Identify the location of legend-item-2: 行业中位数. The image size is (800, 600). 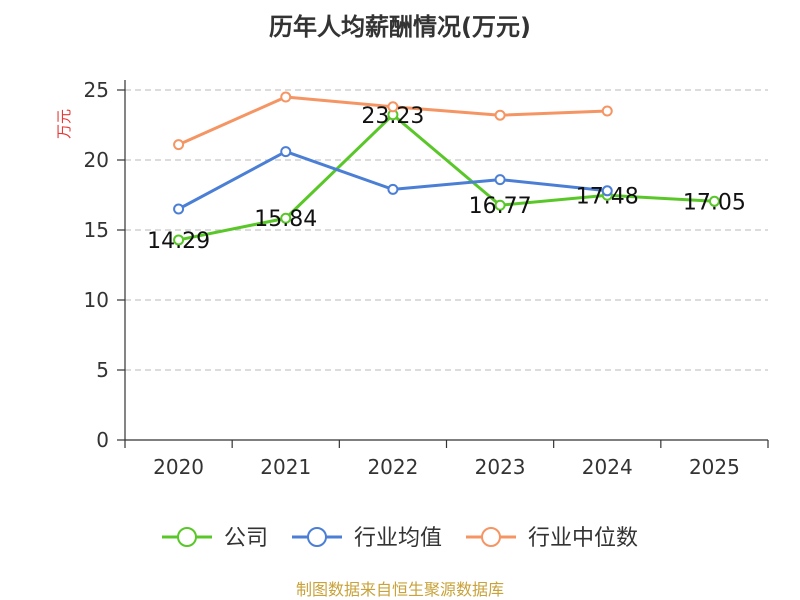
(552, 538).